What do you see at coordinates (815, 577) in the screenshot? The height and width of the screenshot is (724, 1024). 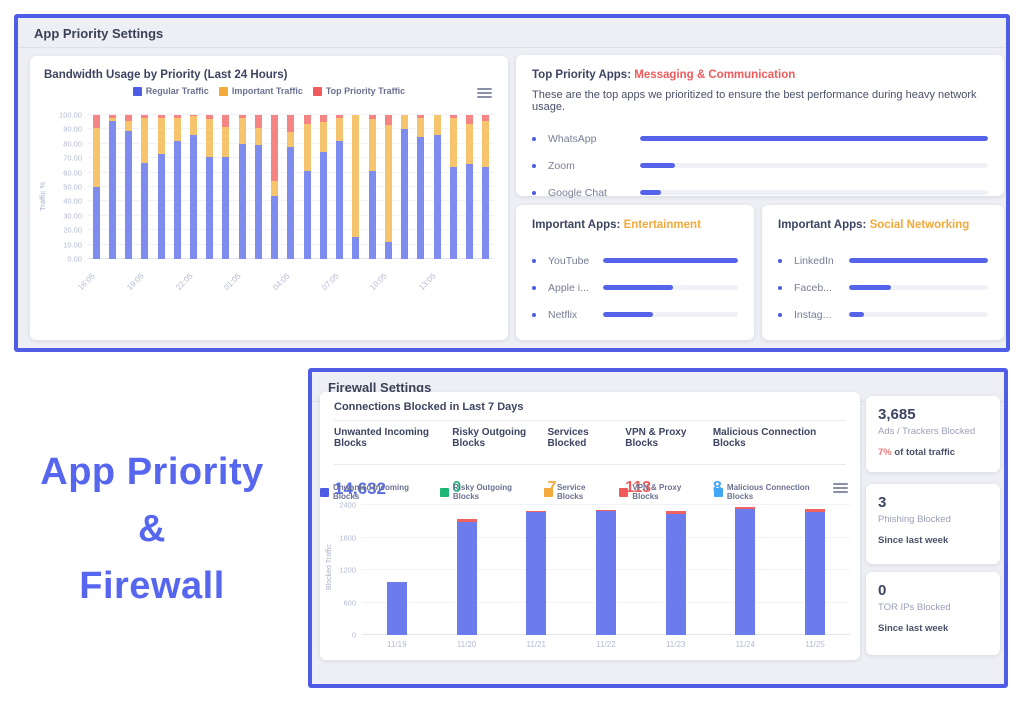 I see `bar-group: 11/25` at bounding box center [815, 577].